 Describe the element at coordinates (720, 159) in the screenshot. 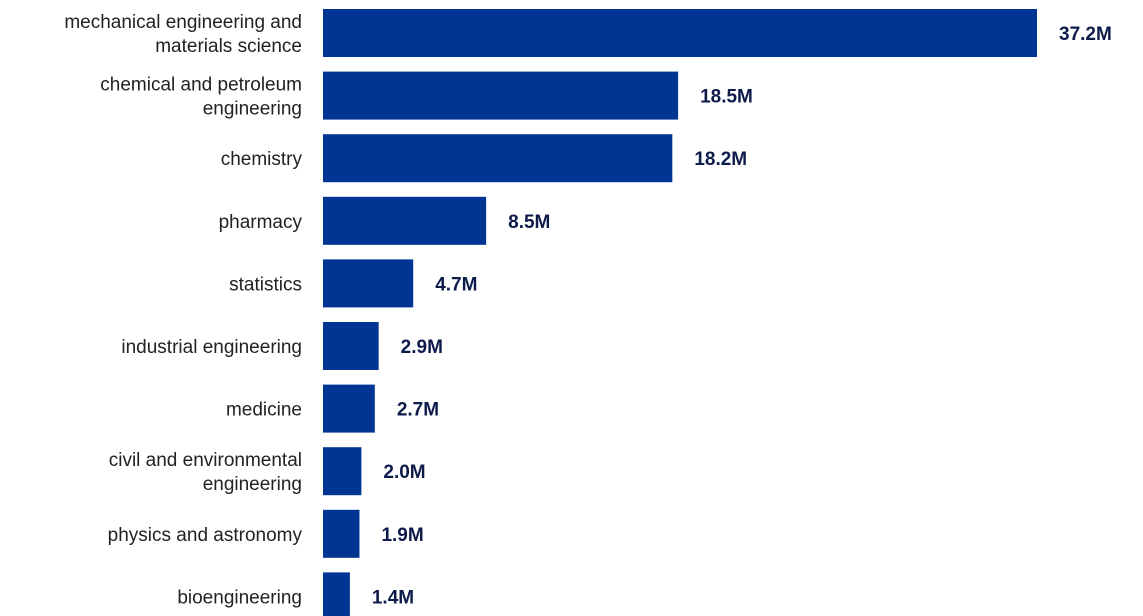

I see `value-label: 18.2M` at that location.